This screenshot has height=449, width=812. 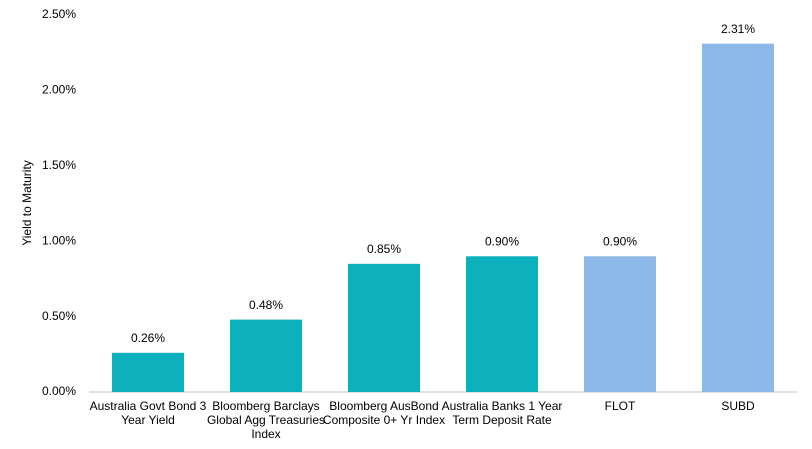 I want to click on x-tick-label: Australia Banks 1 Year Term Deposit Rate, so click(x=502, y=413).